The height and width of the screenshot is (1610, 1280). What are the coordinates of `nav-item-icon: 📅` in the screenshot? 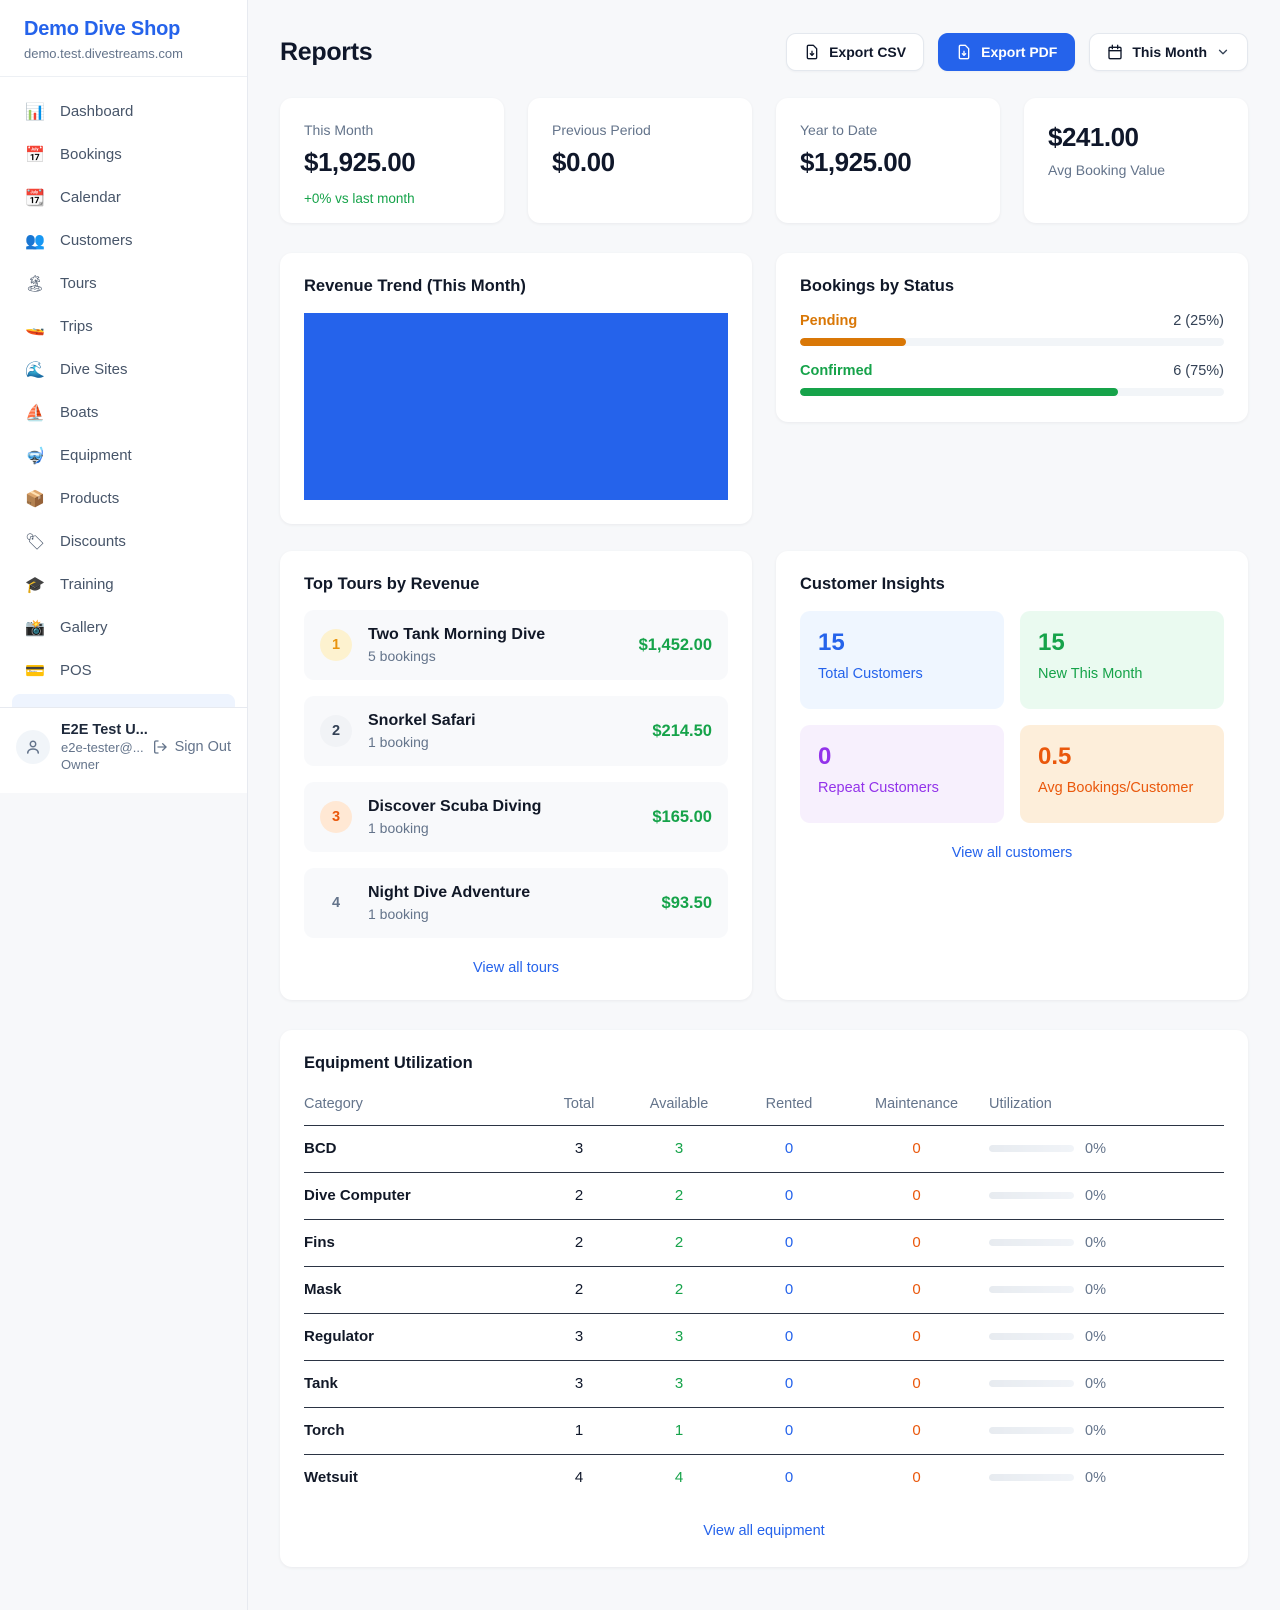 It's located at (35, 154).